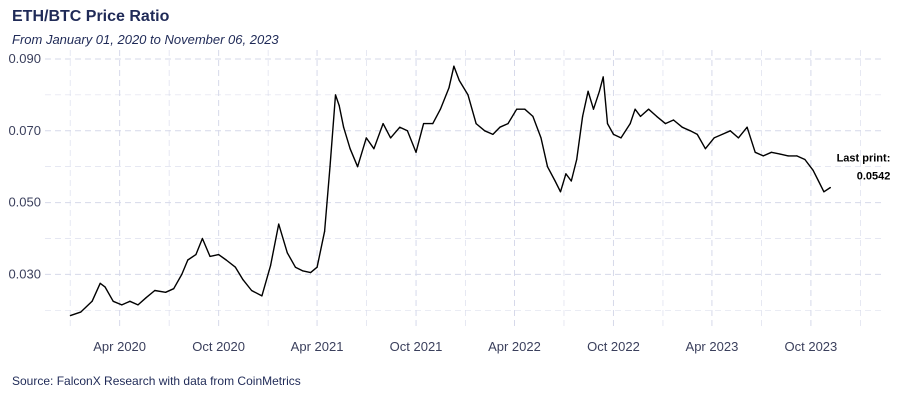  What do you see at coordinates (864, 167) in the screenshot?
I see `annotation-layer: Last print: 0.0542` at bounding box center [864, 167].